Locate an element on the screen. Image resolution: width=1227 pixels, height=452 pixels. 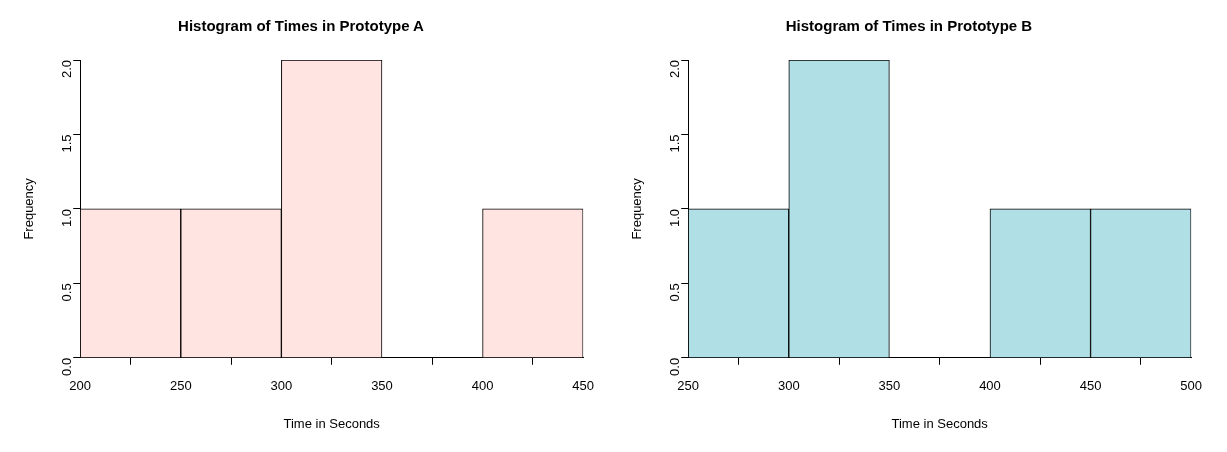
chart-title: Histogram of Times in Prototype B is located at coordinates (909, 26).